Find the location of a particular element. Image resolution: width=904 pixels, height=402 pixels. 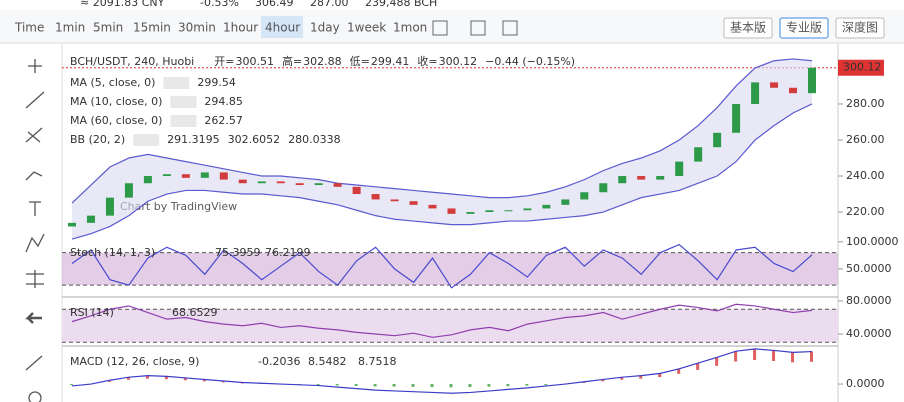

legend-name: MA (60, close, 0) is located at coordinates (116, 120).